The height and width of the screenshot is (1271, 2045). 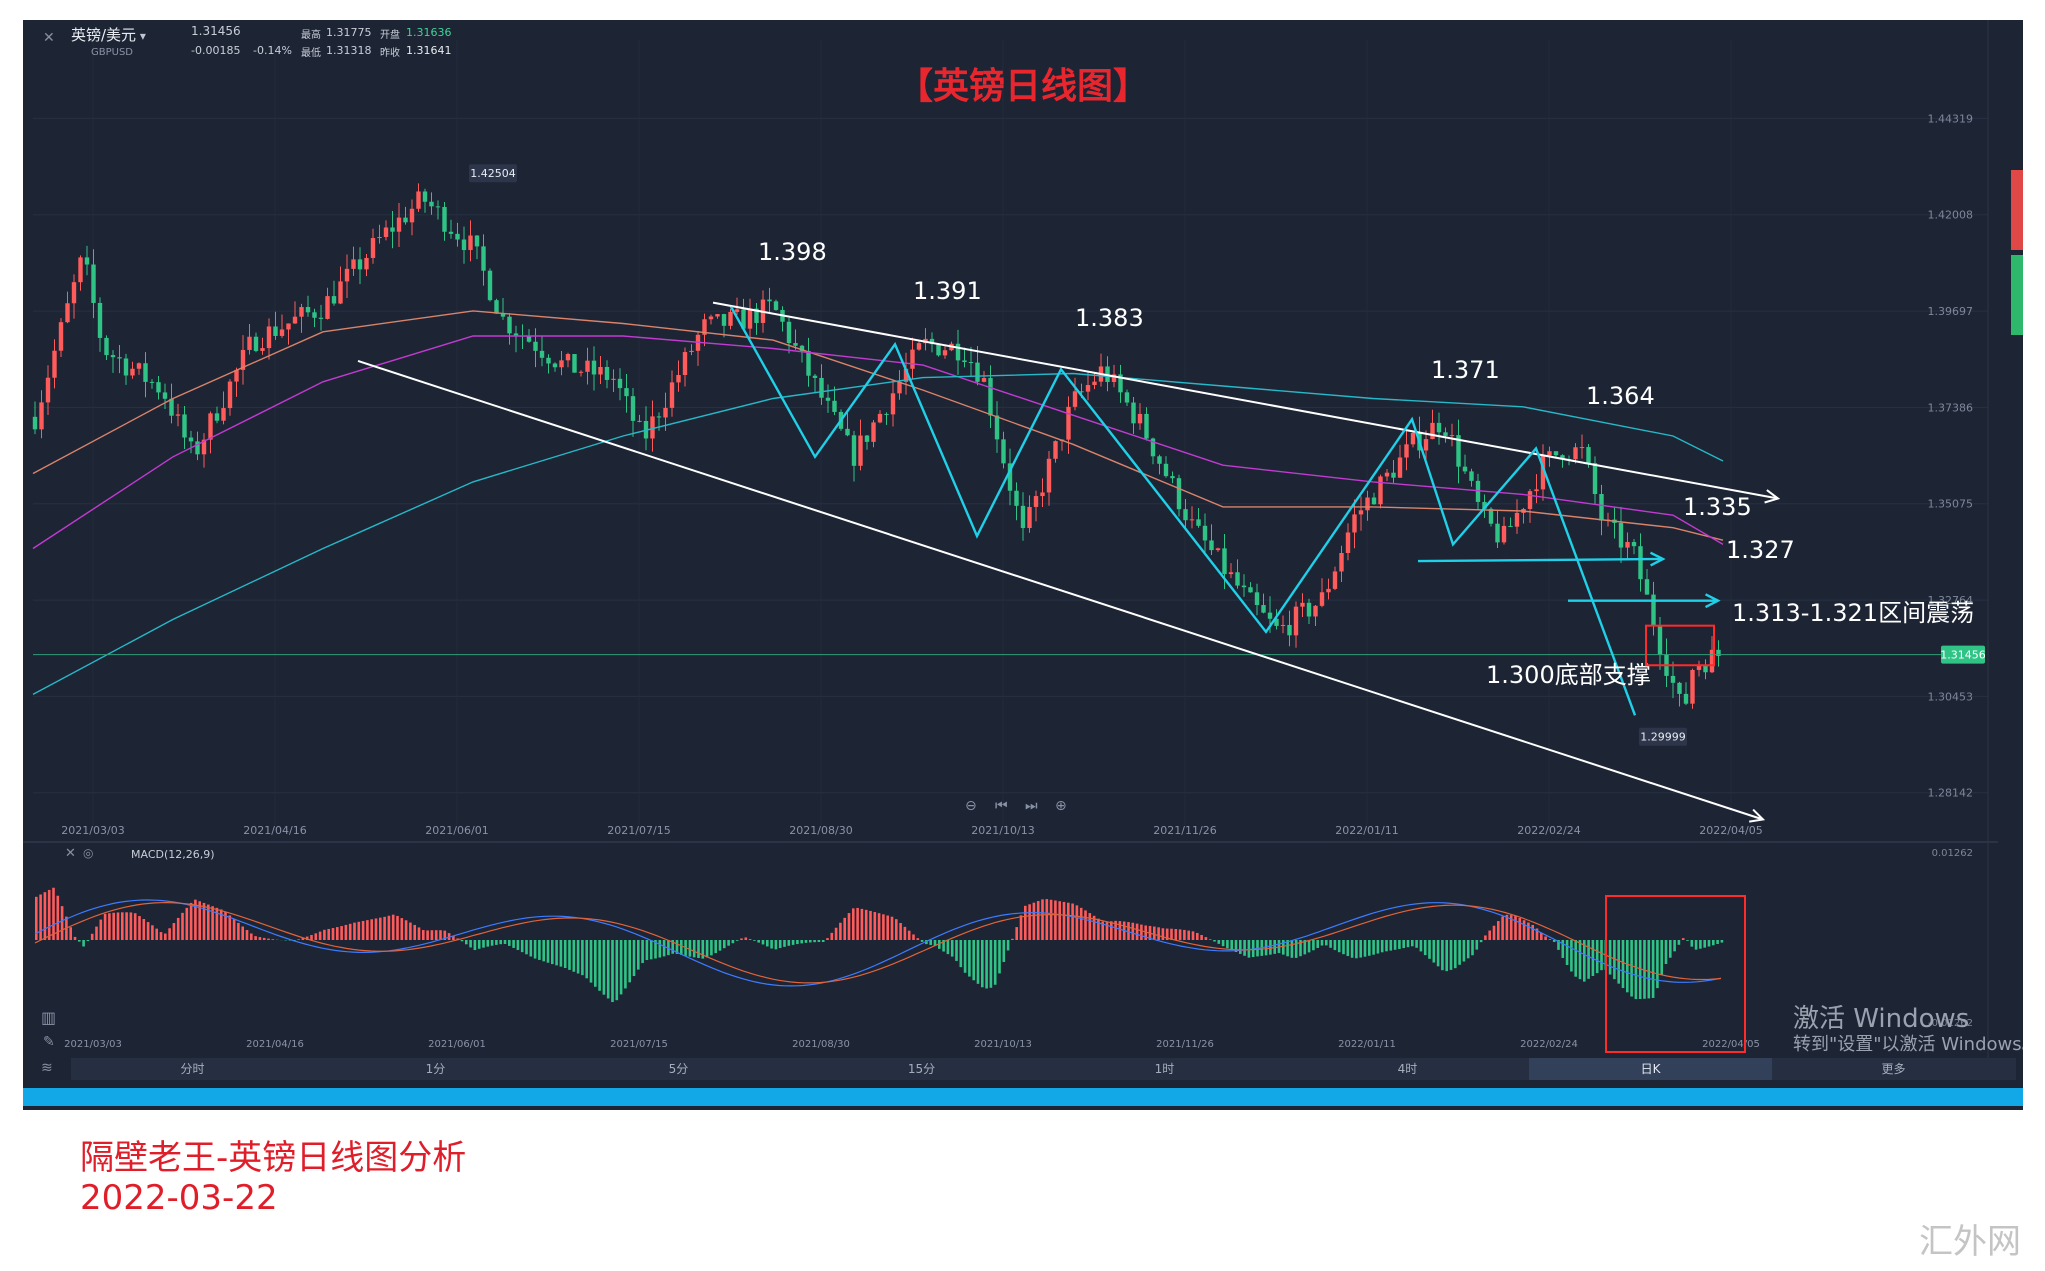 I want to click on zoom-in-icon: ⊕, so click(x=1061, y=806).